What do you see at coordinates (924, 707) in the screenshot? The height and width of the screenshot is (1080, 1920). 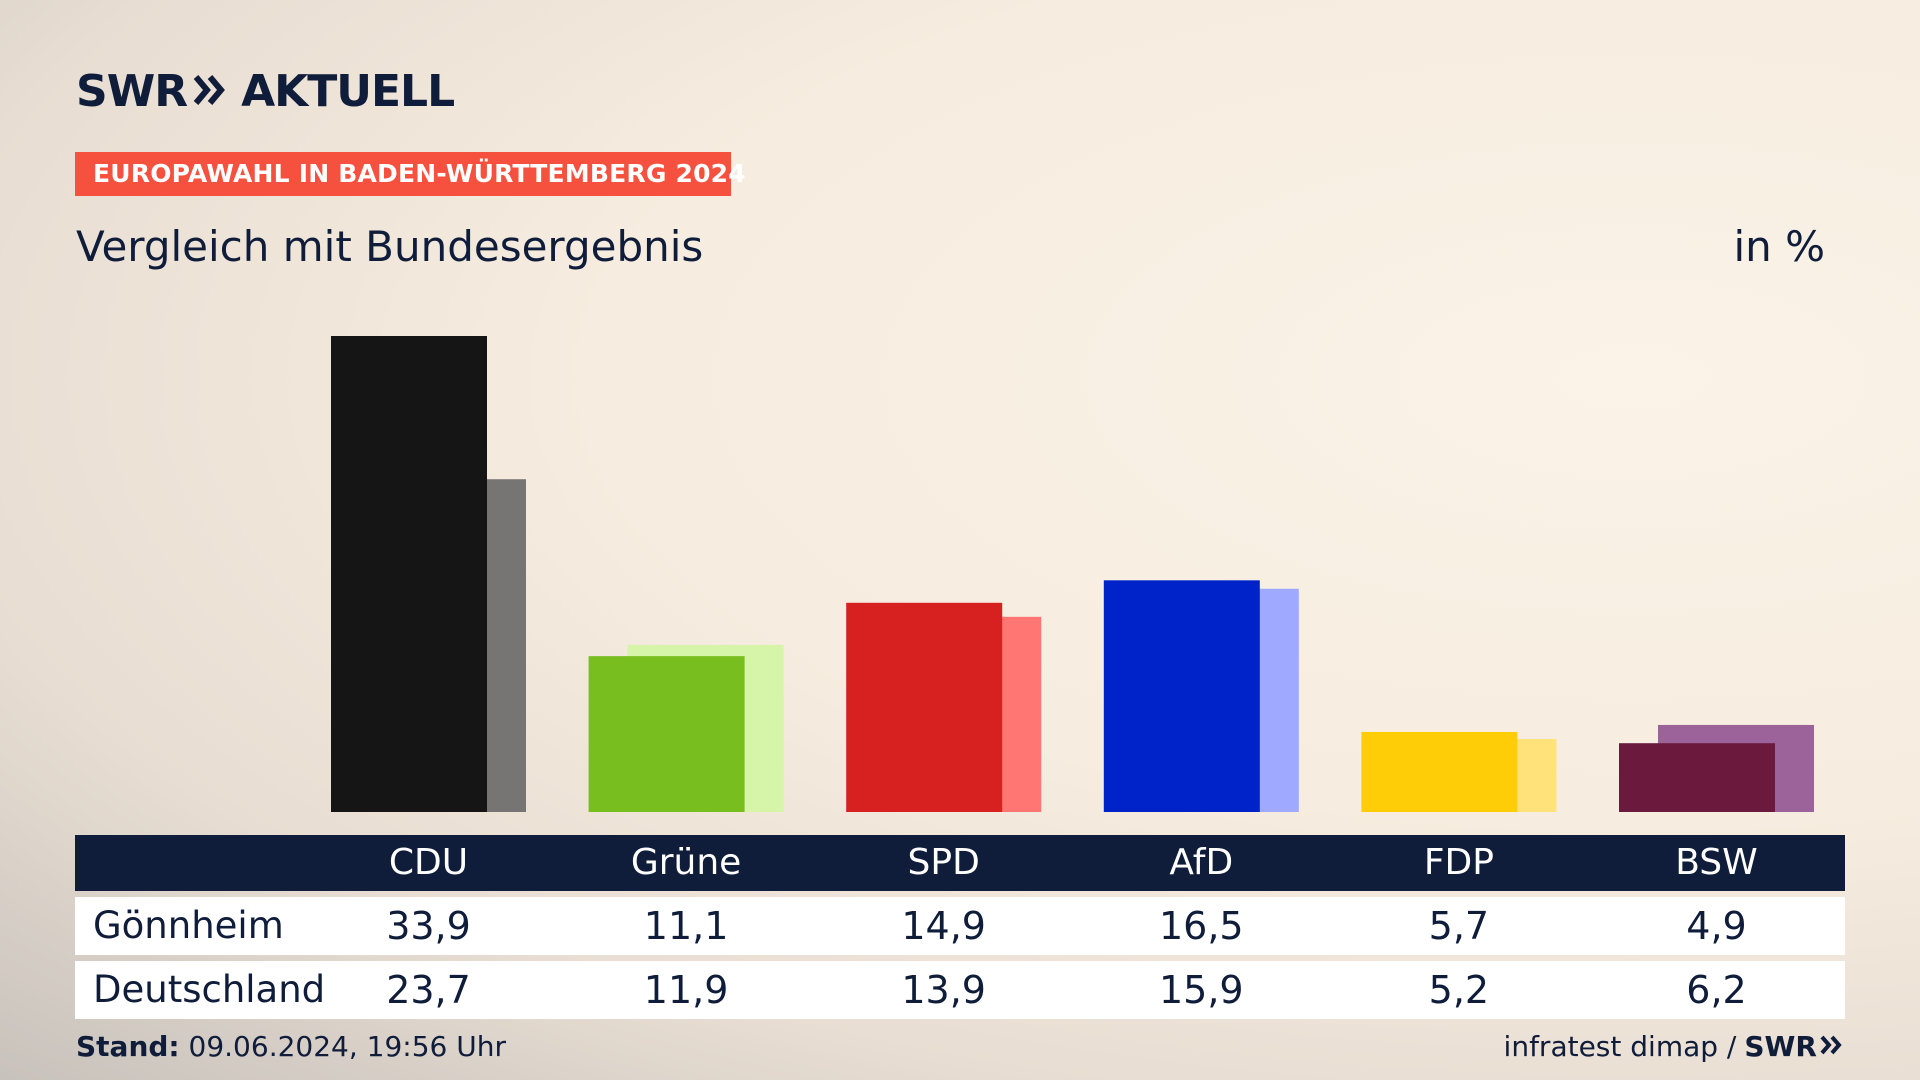 I see `bar-spd-regional` at bounding box center [924, 707].